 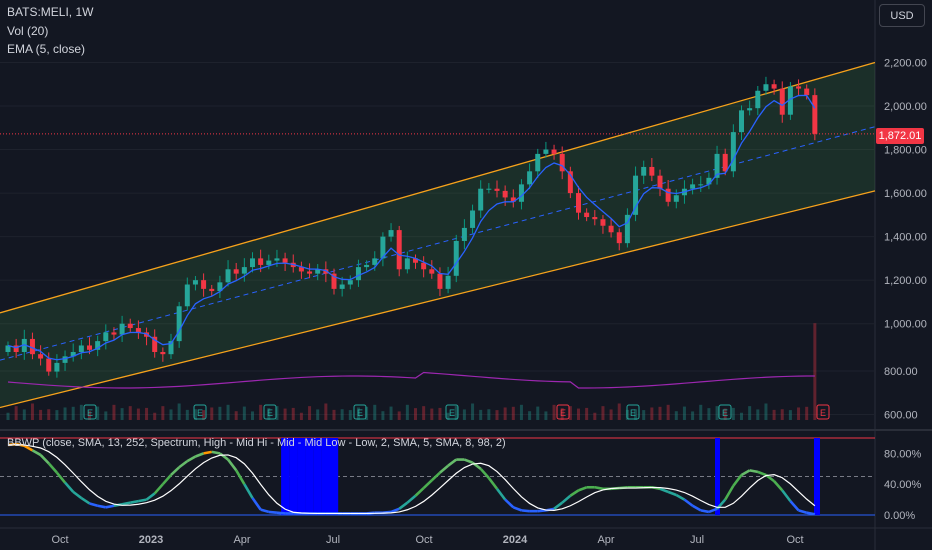 I want to click on last-price-label: 1,872.01, so click(x=900, y=136).